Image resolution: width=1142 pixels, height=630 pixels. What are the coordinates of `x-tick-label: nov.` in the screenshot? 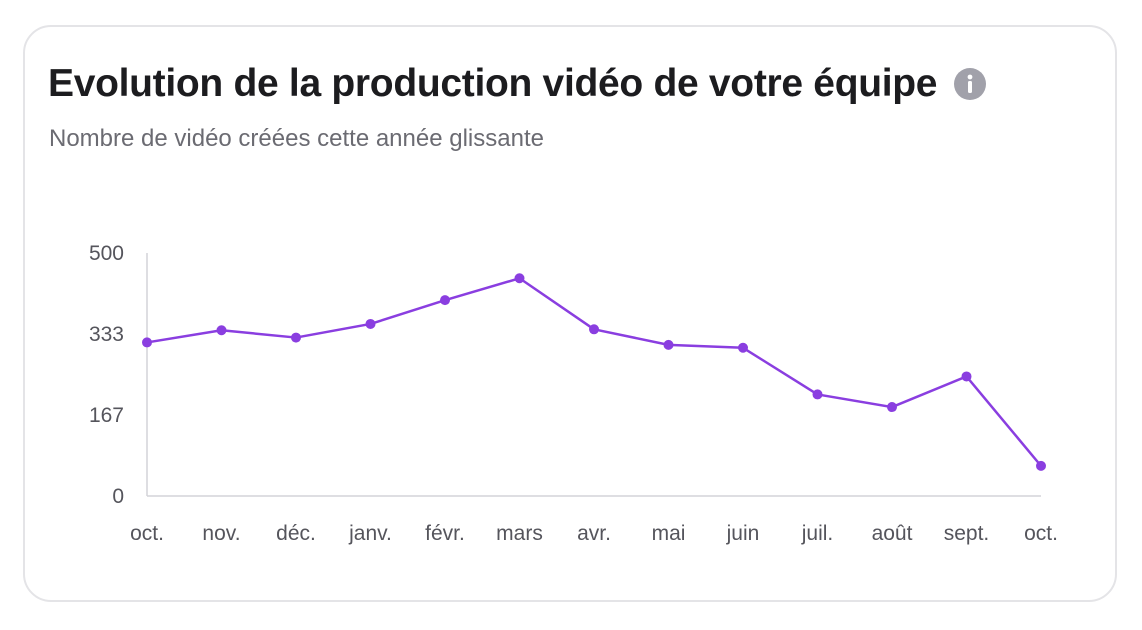 It's located at (221, 533).